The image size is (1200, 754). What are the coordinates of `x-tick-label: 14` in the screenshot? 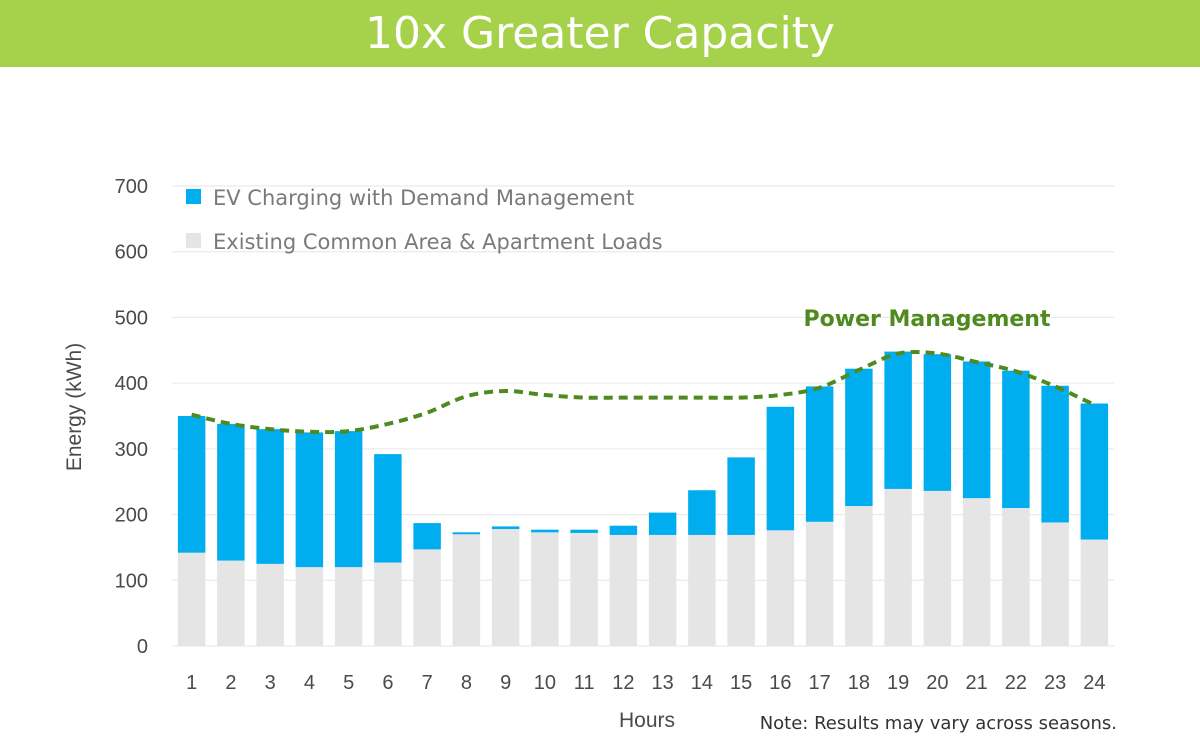 It's located at (702, 683).